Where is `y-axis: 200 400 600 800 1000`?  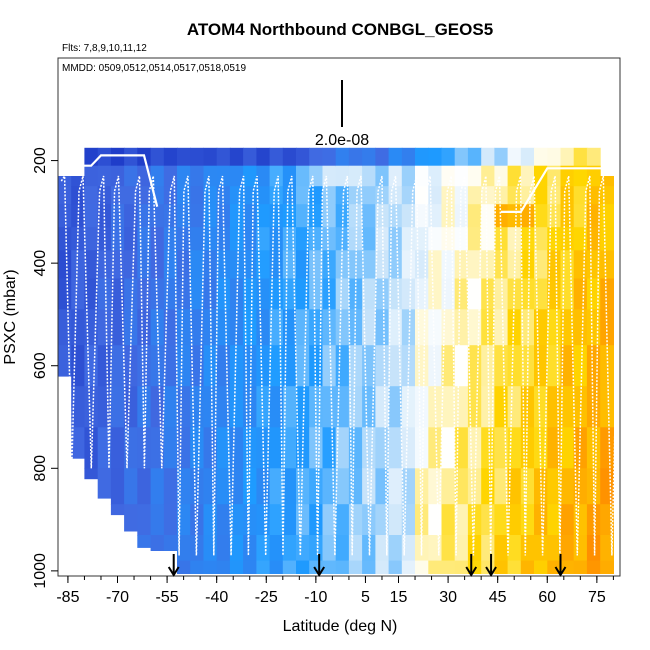
y-axis: 200 400 600 800 1000 is located at coordinates (45, 368).